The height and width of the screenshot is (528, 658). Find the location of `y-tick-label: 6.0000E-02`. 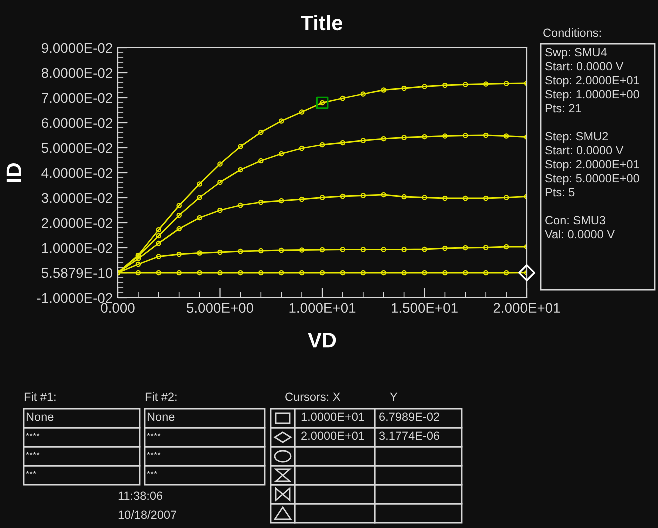

y-tick-label: 6.0000E-02 is located at coordinates (77, 123).